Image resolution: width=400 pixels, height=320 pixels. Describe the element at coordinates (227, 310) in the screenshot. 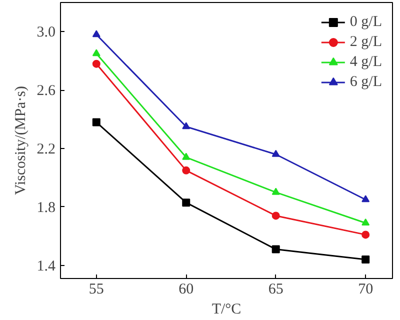

I see `x-axis-title: T/°C` at that location.